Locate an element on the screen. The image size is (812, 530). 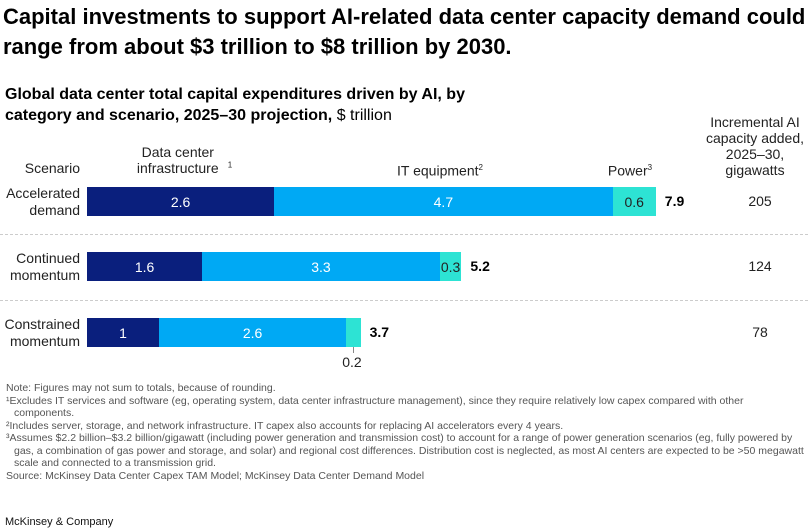
footnote-mark: 2 is located at coordinates (480, 167).